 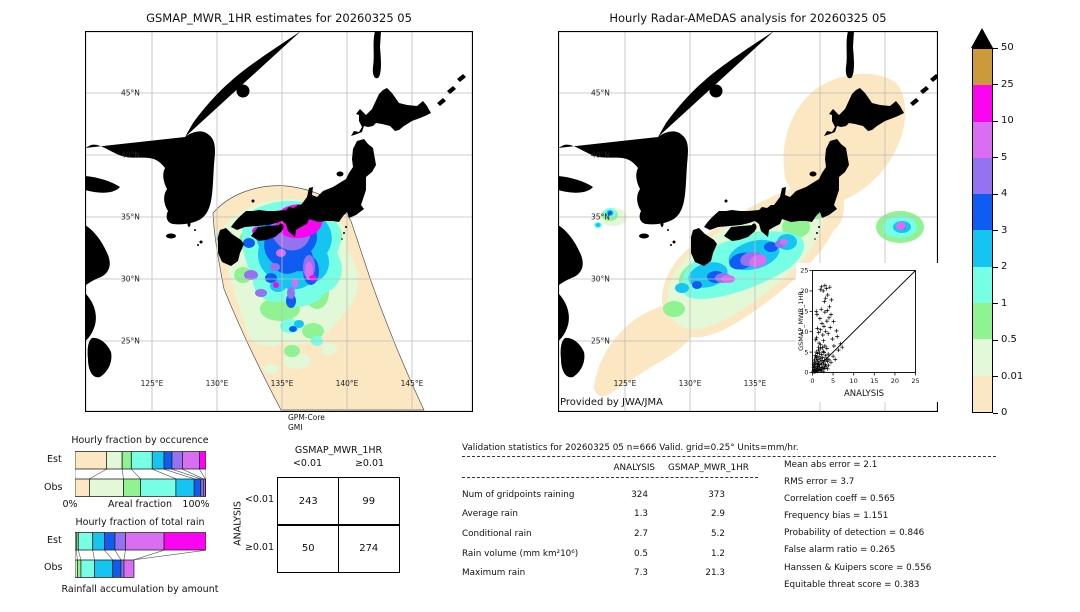 What do you see at coordinates (1007, 47) in the screenshot?
I see `colorbar-tick-label: 50` at bounding box center [1007, 47].